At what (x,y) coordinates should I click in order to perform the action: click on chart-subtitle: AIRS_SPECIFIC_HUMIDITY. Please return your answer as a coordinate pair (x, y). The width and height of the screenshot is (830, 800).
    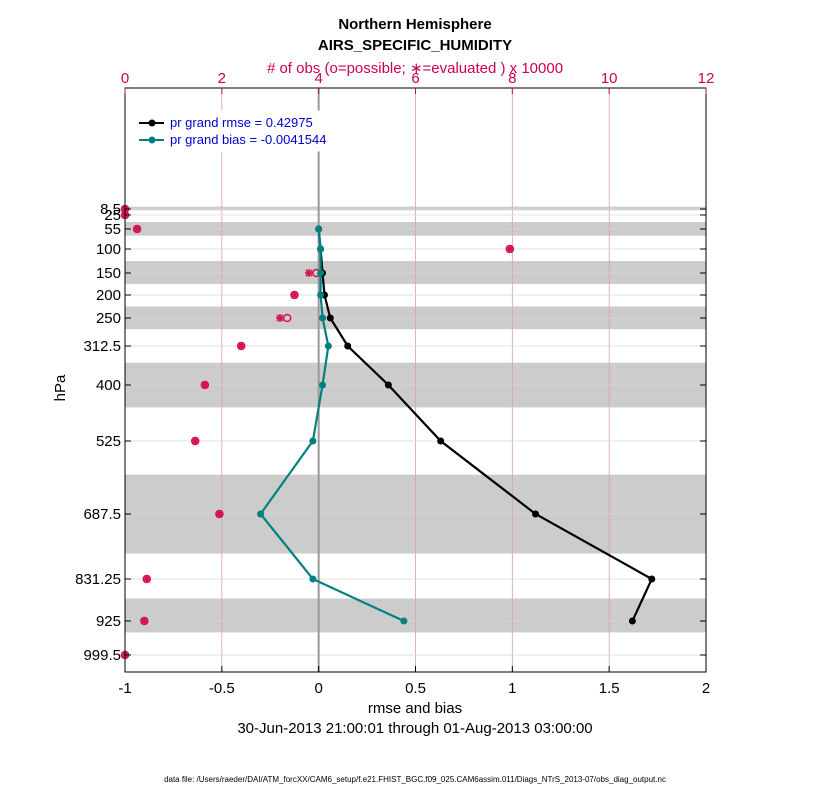
    Looking at the image, I should click on (415, 45).